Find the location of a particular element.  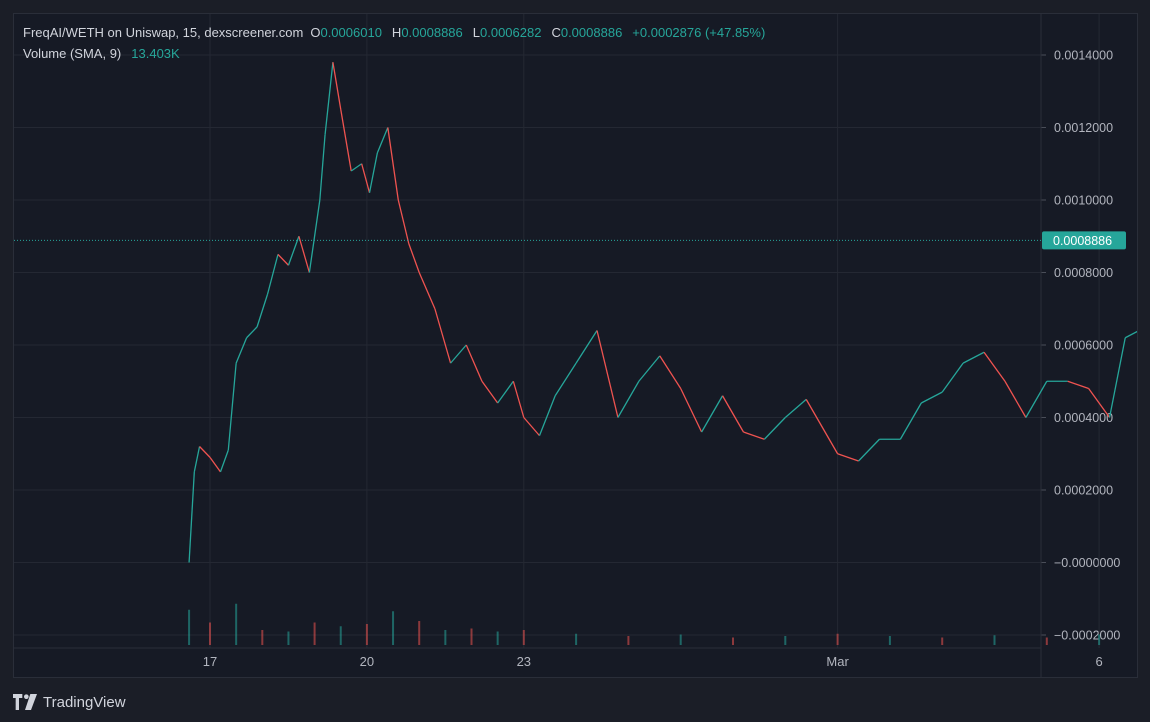

y-tick-label: −0.0002000 is located at coordinates (1087, 636).